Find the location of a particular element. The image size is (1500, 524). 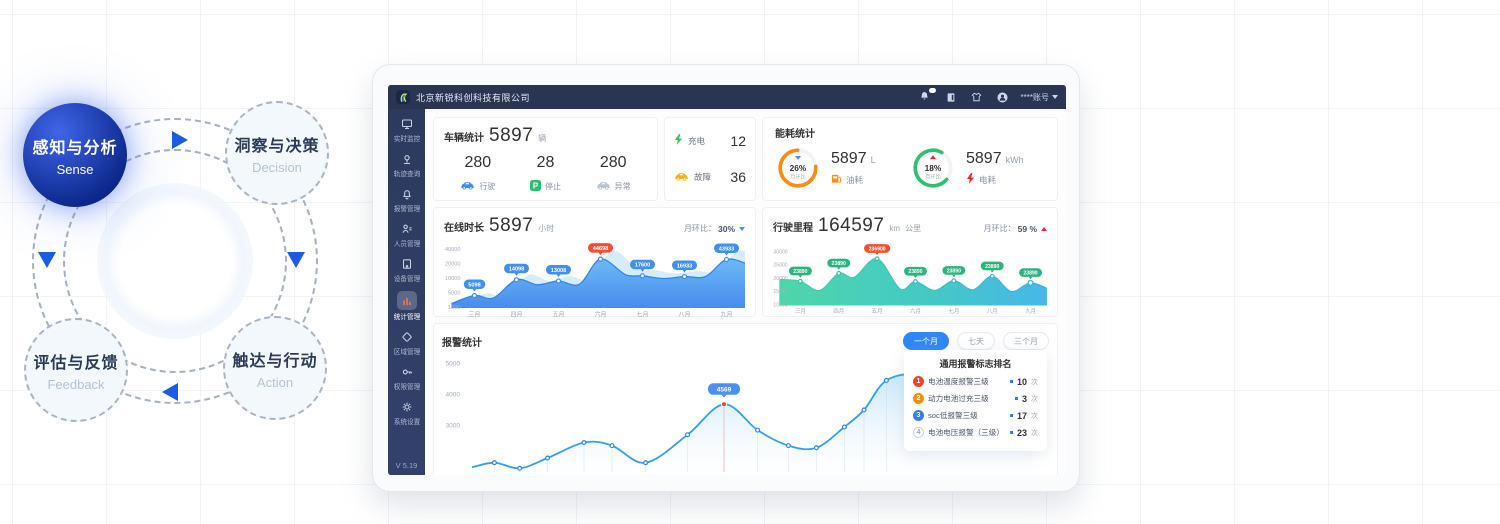

shirt-icon is located at coordinates (977, 97).